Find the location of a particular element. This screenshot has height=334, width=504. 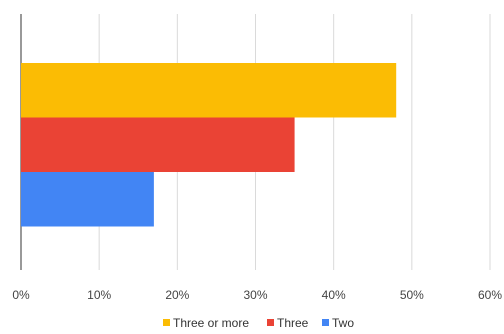

bar-three-or-more is located at coordinates (209, 90).